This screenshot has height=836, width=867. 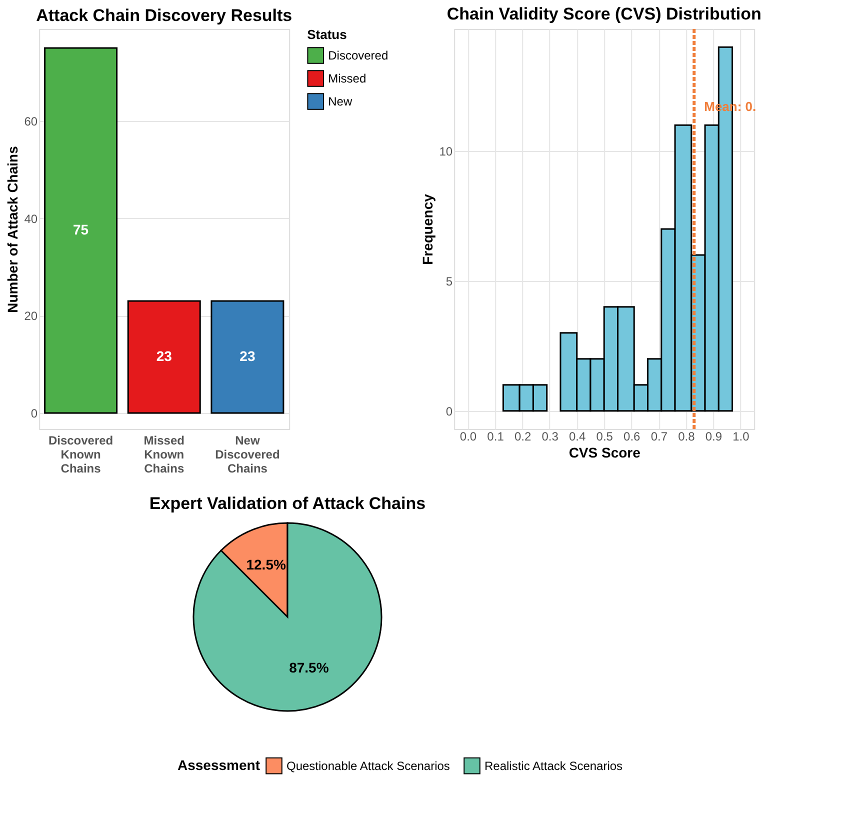 I want to click on x-tick-label: 0.3, so click(x=550, y=437).